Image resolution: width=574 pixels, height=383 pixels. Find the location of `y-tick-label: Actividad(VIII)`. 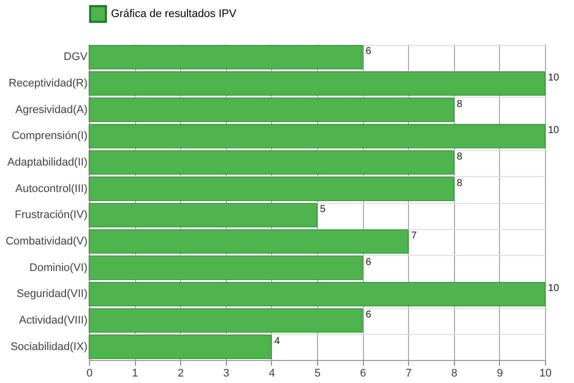

y-tick-label: Actividad(VIII) is located at coordinates (53, 320).